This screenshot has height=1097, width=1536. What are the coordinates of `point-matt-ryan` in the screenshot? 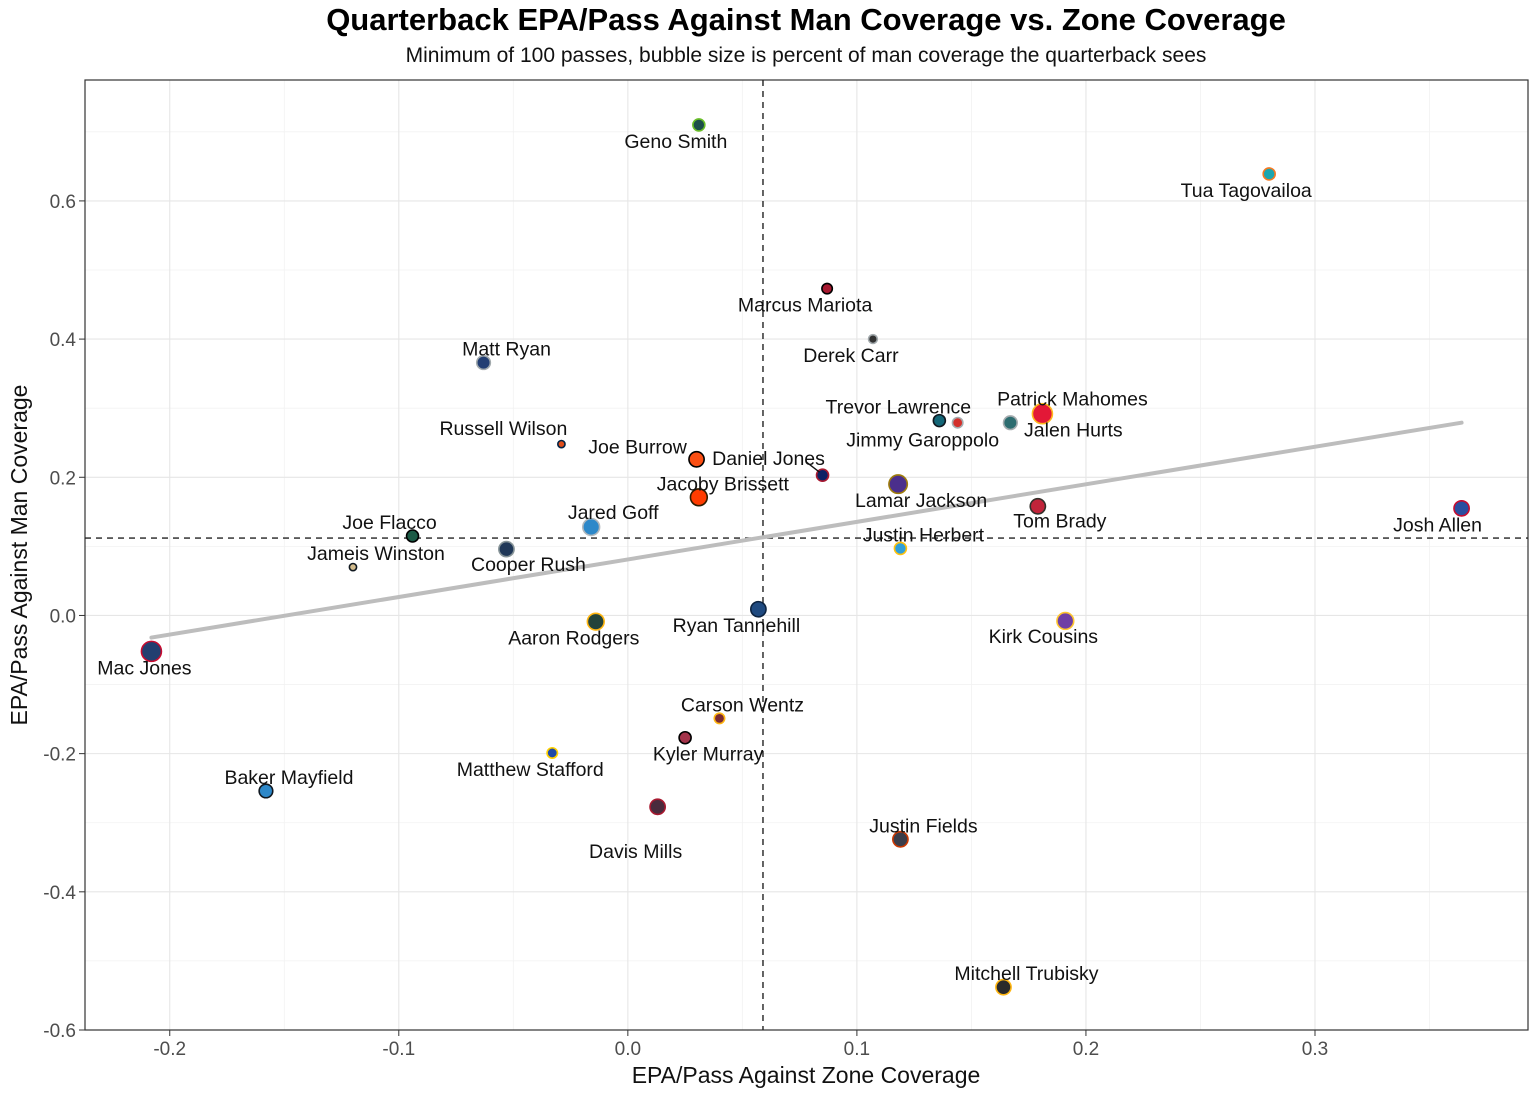 It's located at (483, 362).